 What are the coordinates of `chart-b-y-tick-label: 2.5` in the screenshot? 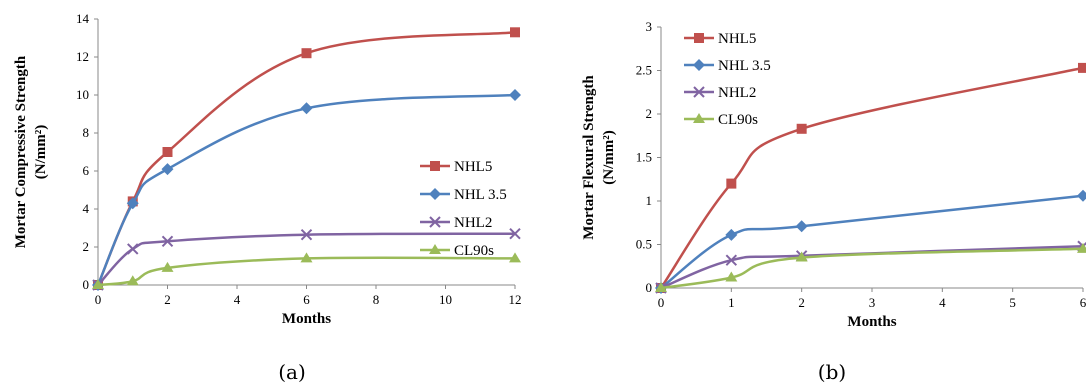 It's located at (644, 70).